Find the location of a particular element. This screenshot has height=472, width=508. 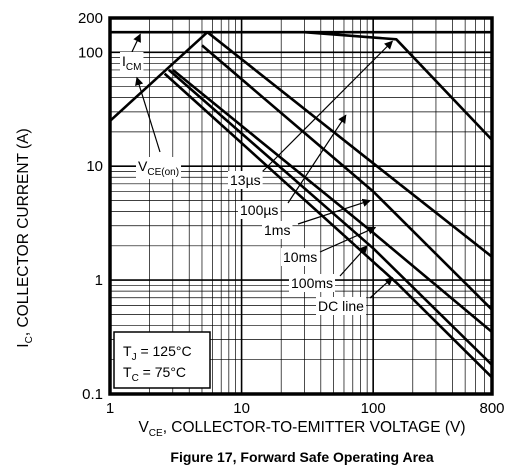

y-tick-label: 100 is located at coordinates (90, 52).